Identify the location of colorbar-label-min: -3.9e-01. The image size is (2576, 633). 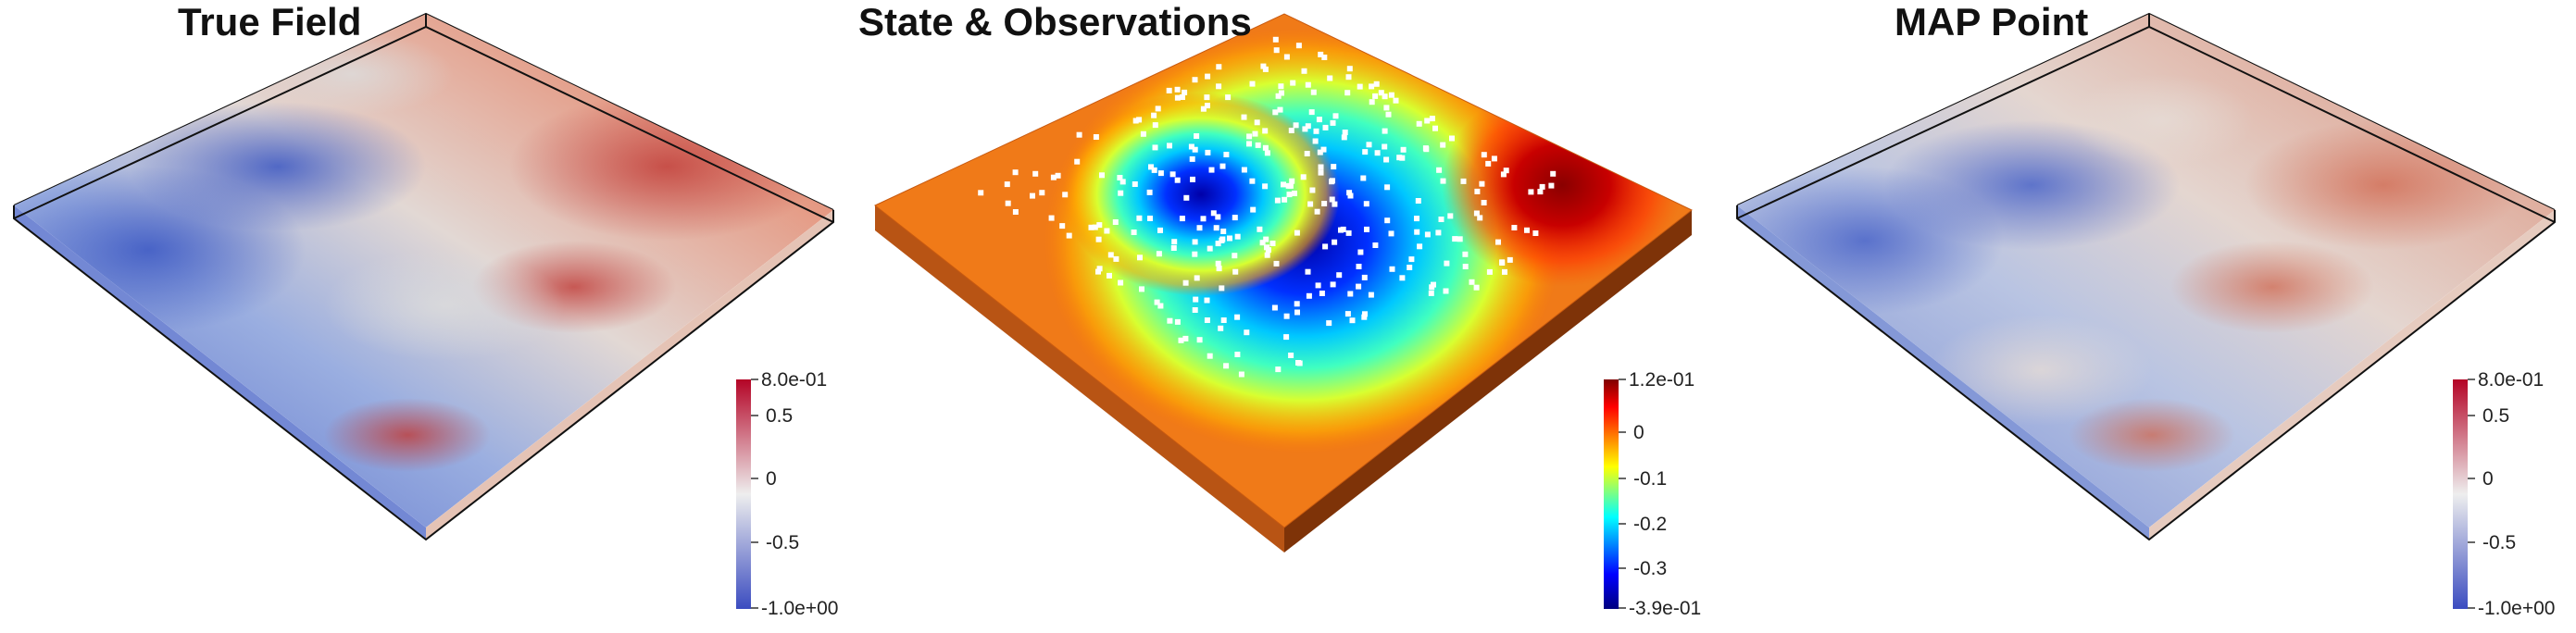
(1665, 608).